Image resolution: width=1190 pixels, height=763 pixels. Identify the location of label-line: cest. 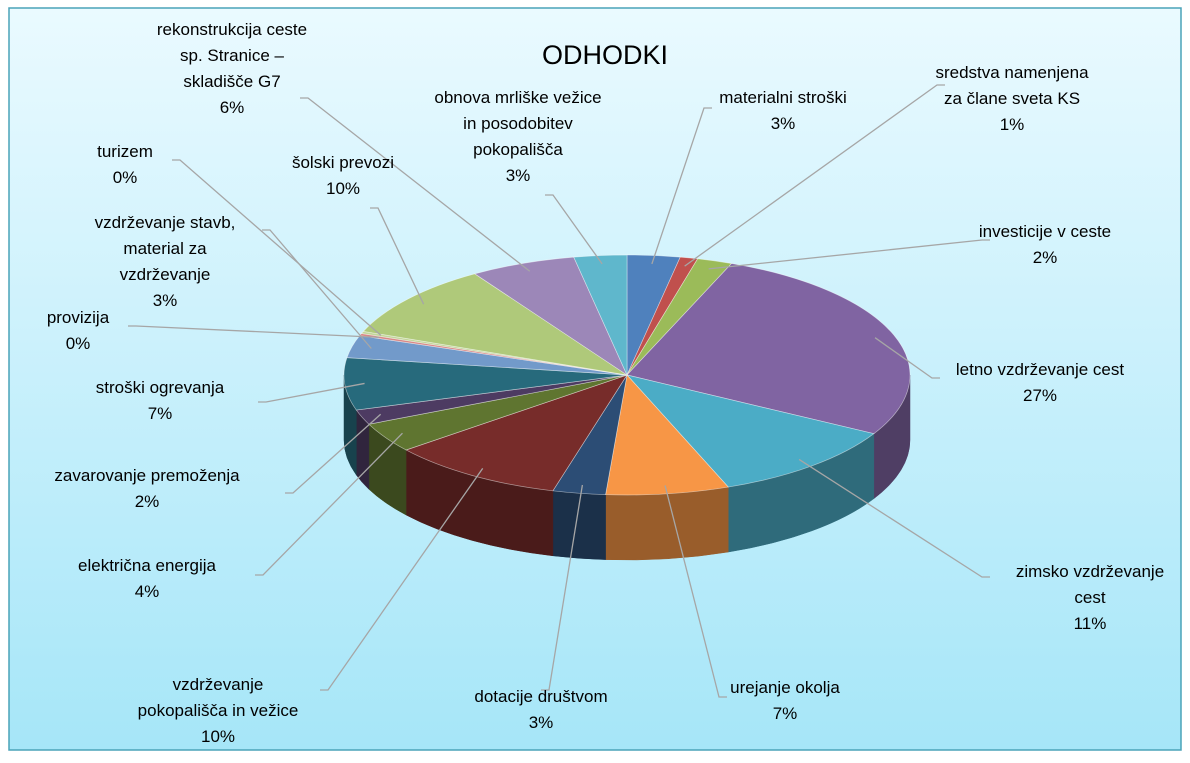
(1089, 597).